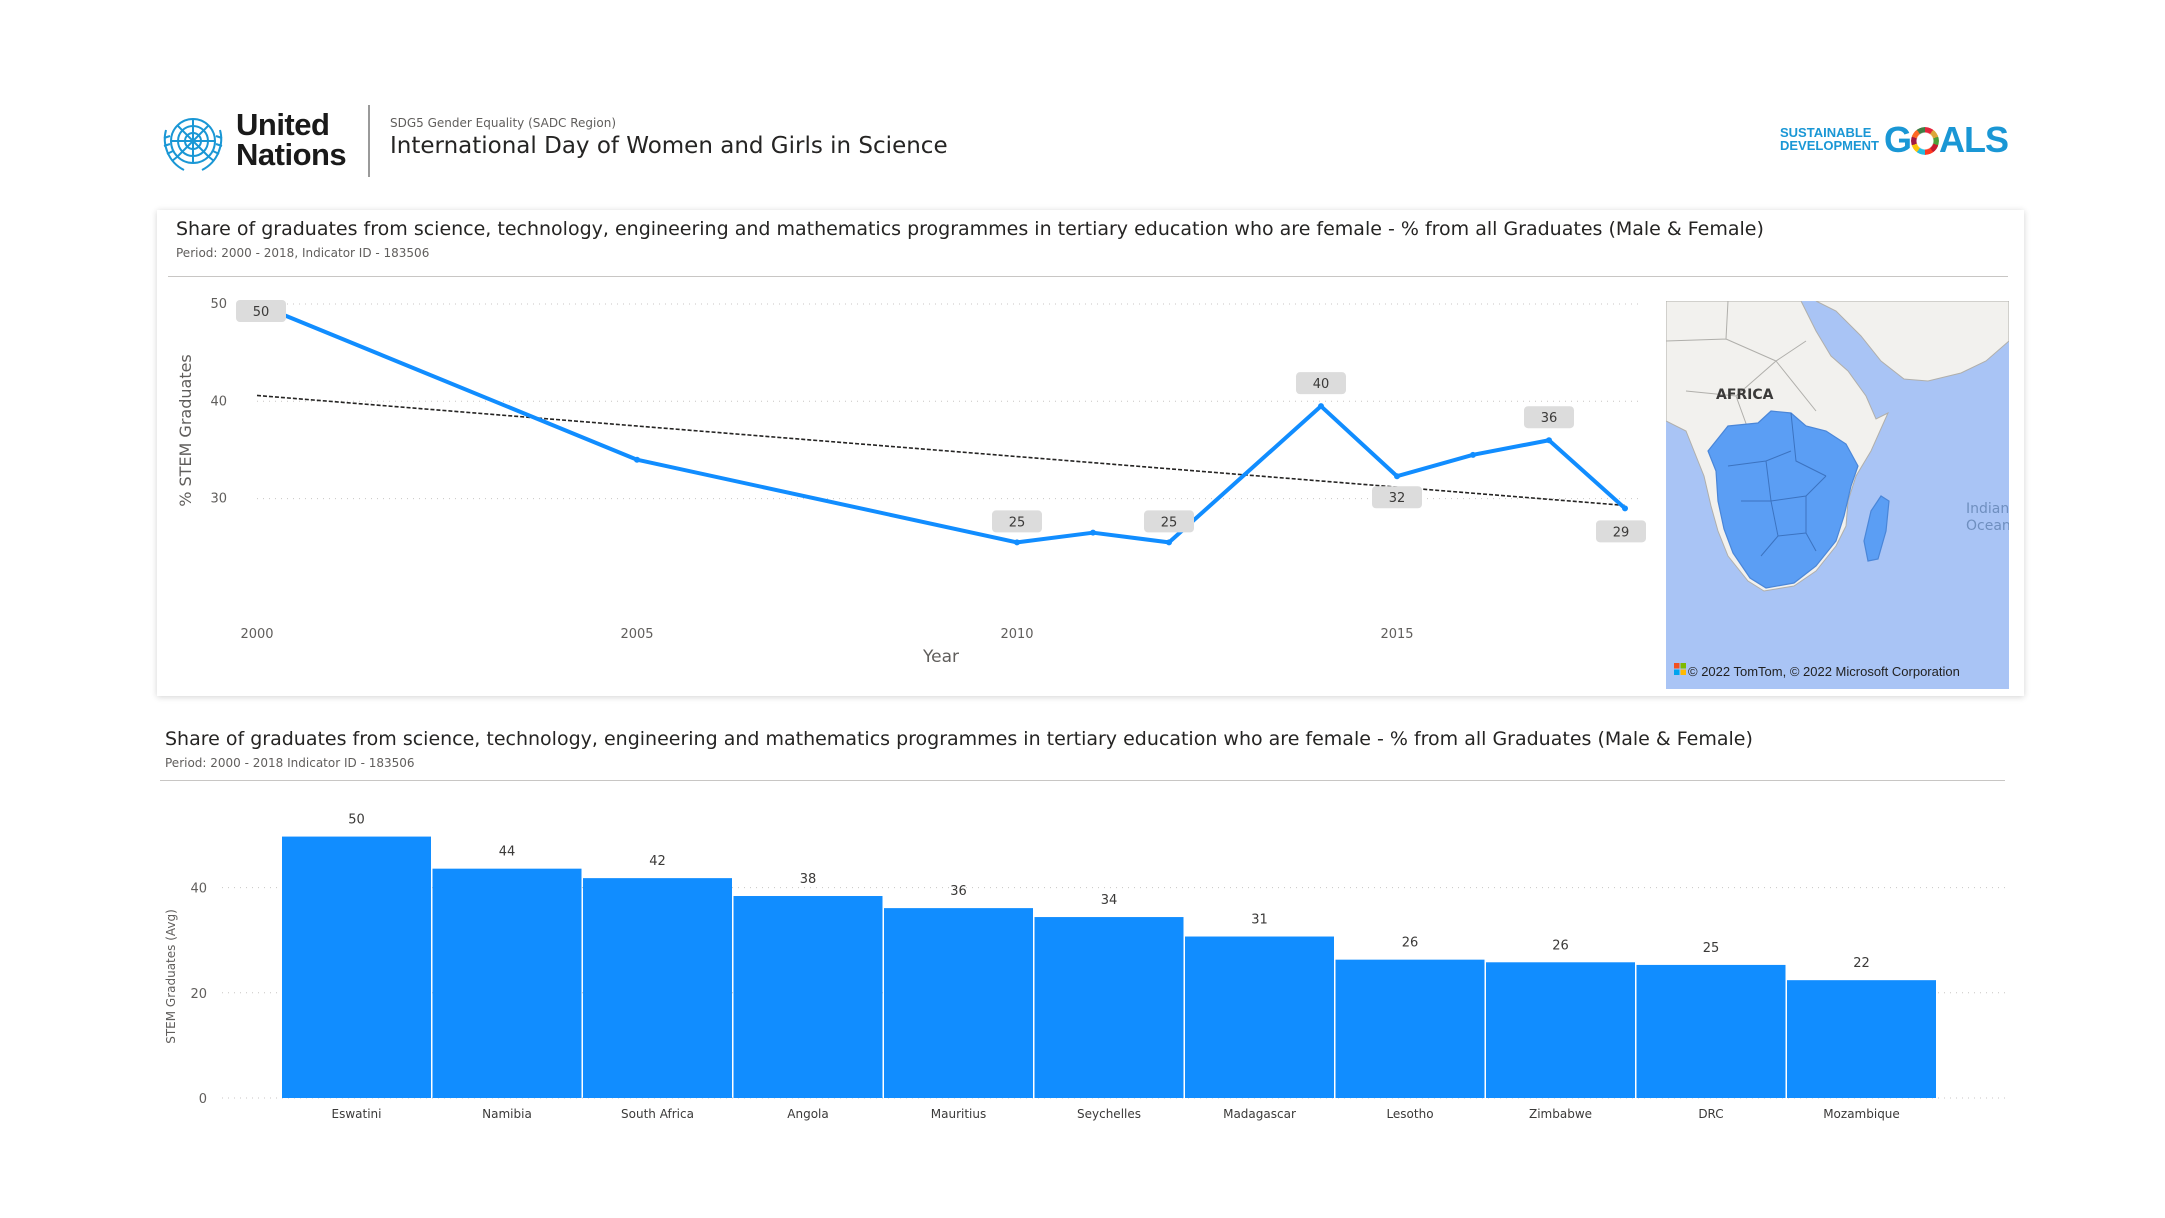  I want to click on line-chart-y-tick: 40, so click(218, 401).